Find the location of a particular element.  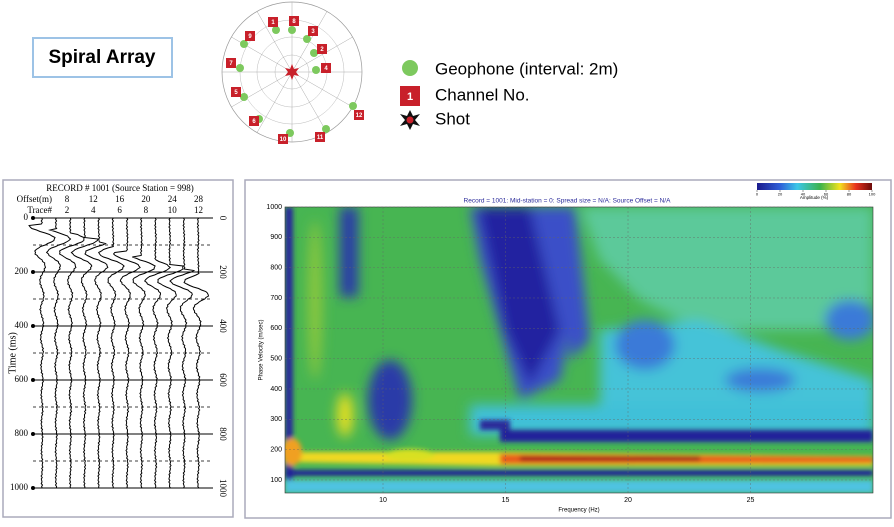

colorbar-tick-label: 0 is located at coordinates (757, 194).